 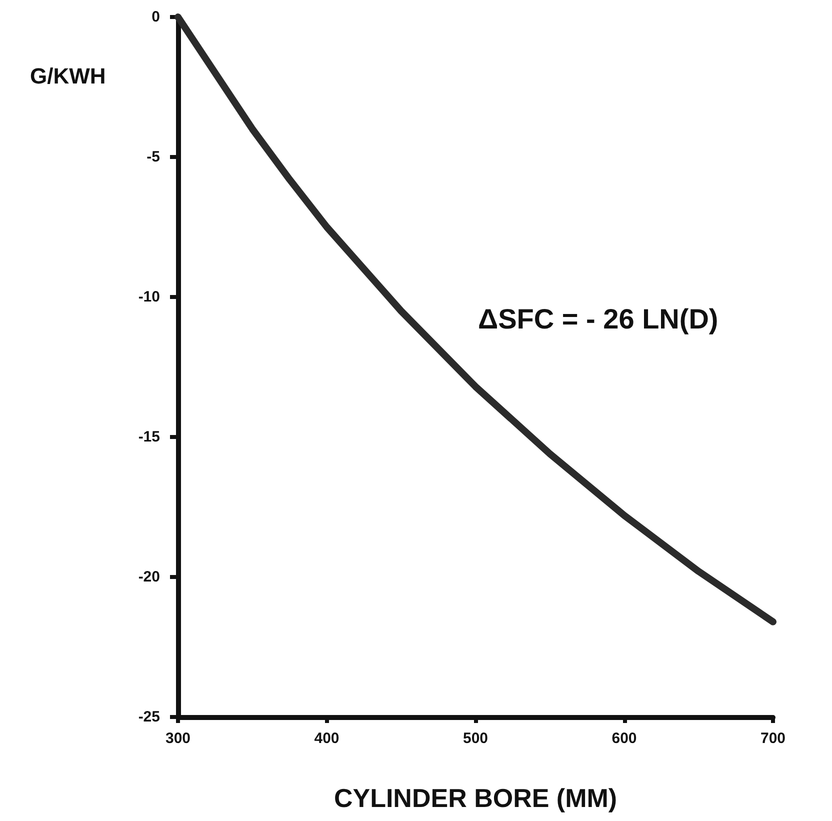 What do you see at coordinates (178, 738) in the screenshot?
I see `x-tick-label: 300` at bounding box center [178, 738].